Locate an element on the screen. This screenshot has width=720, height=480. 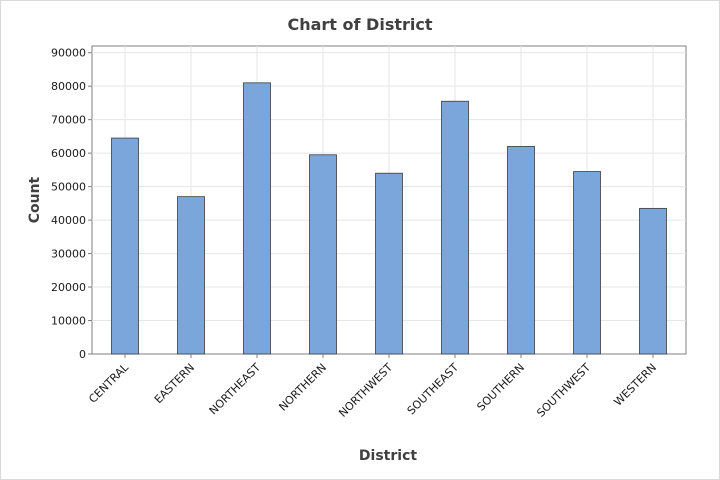
bar-southwest is located at coordinates (587, 263).